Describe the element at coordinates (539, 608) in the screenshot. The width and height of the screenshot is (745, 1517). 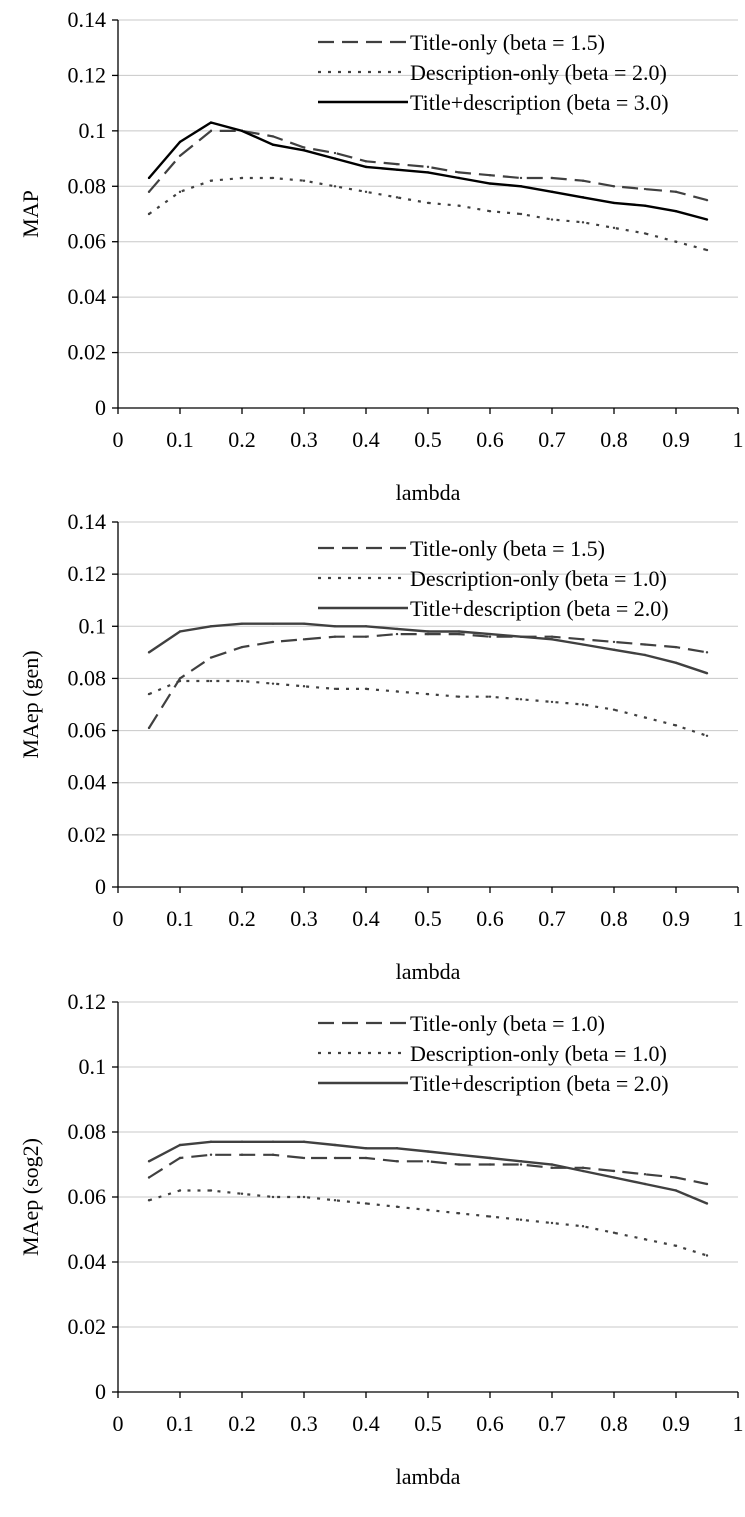
I see `legend-label: Title+description (beta = 2.0)` at that location.